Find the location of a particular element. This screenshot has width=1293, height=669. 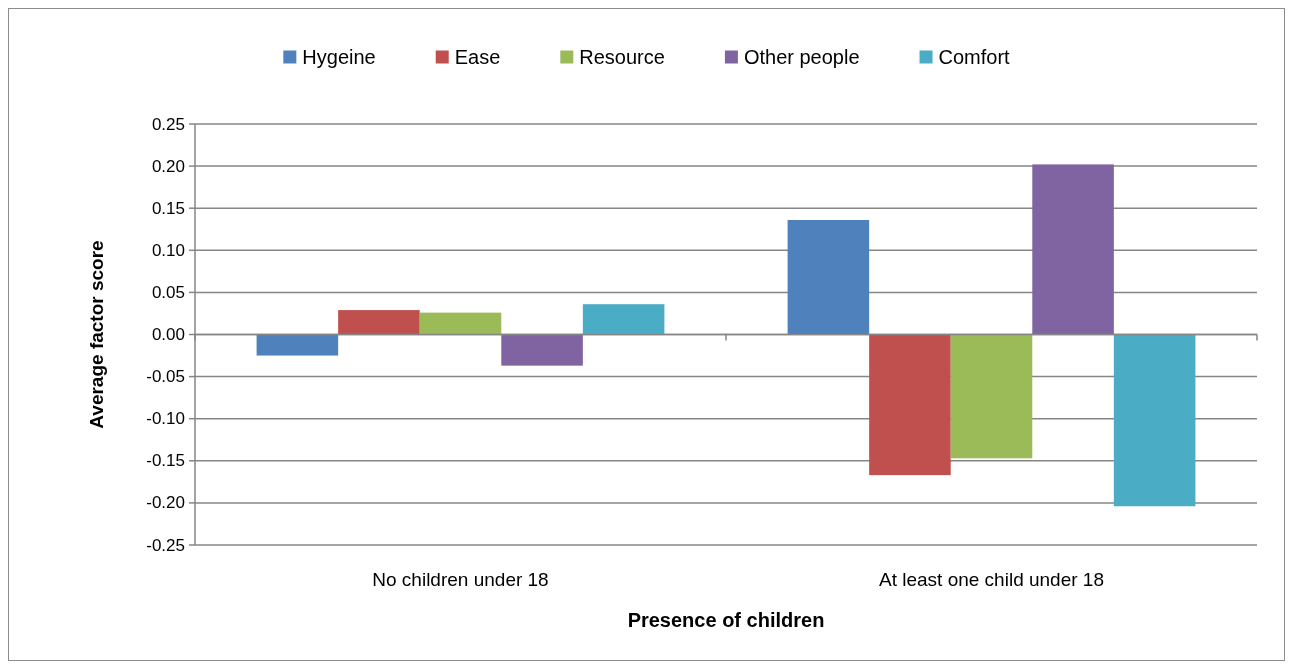

y-tick-label: -0.05 is located at coordinates (165, 377).